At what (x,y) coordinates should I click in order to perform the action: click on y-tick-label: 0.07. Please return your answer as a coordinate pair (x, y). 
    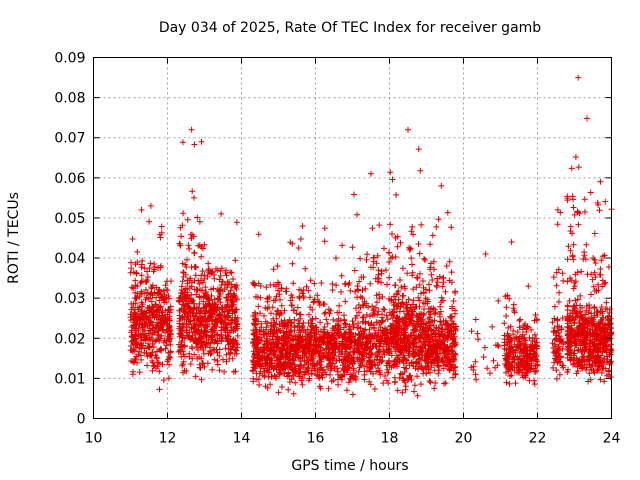
    Looking at the image, I should click on (69, 139).